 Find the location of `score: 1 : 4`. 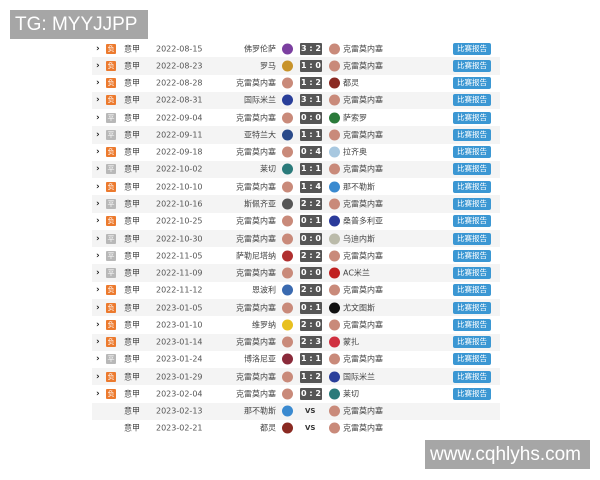

score: 1 : 4 is located at coordinates (311, 186).